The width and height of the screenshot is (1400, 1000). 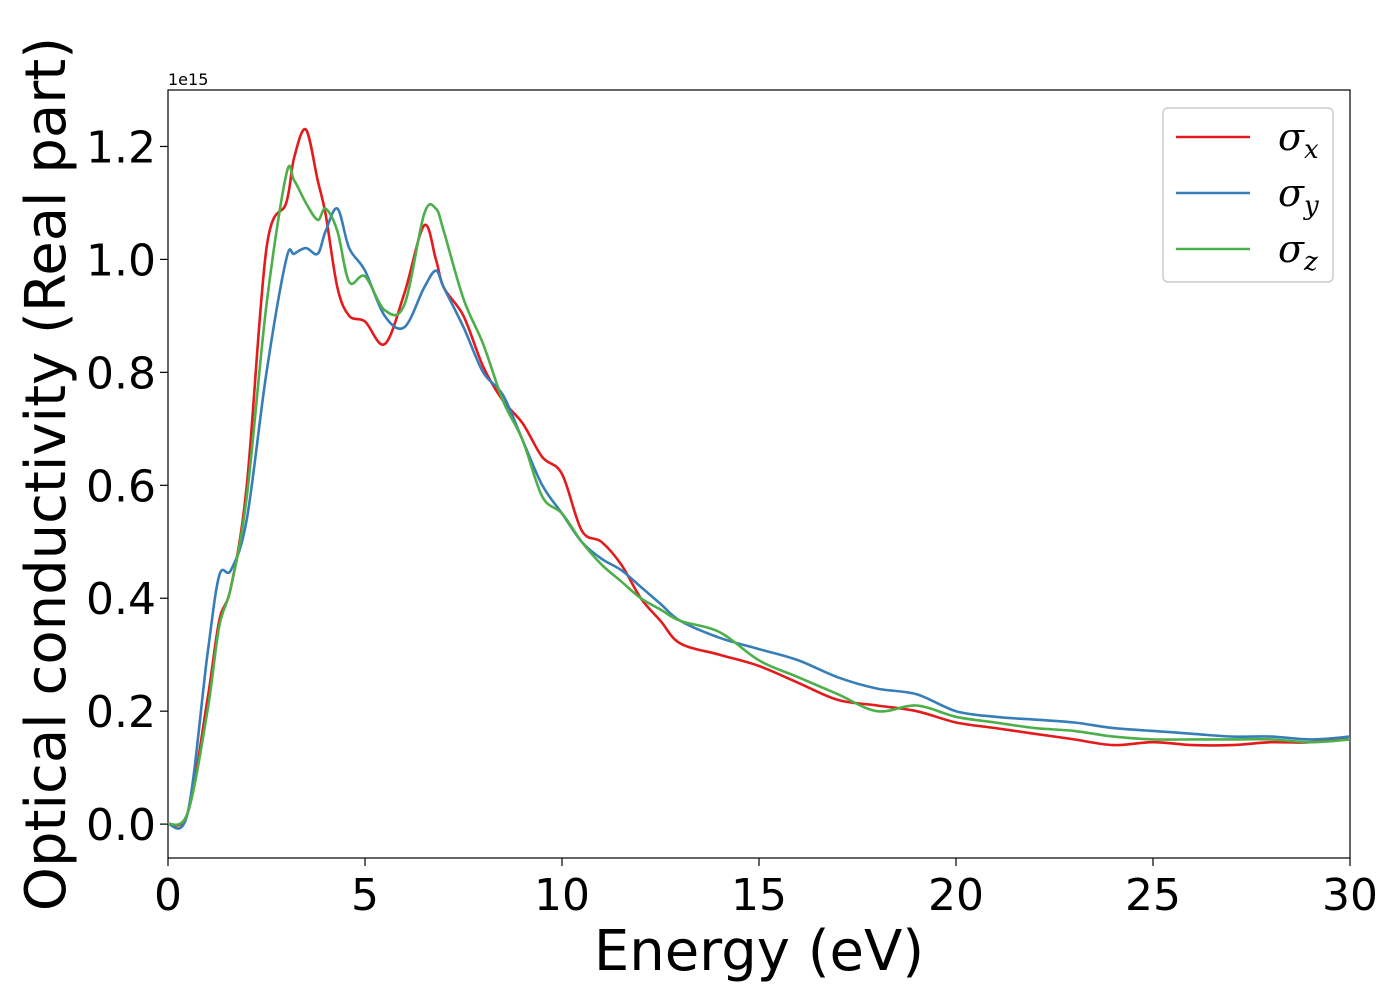 I want to click on legend-label-2: σy, so click(x=1298, y=196).